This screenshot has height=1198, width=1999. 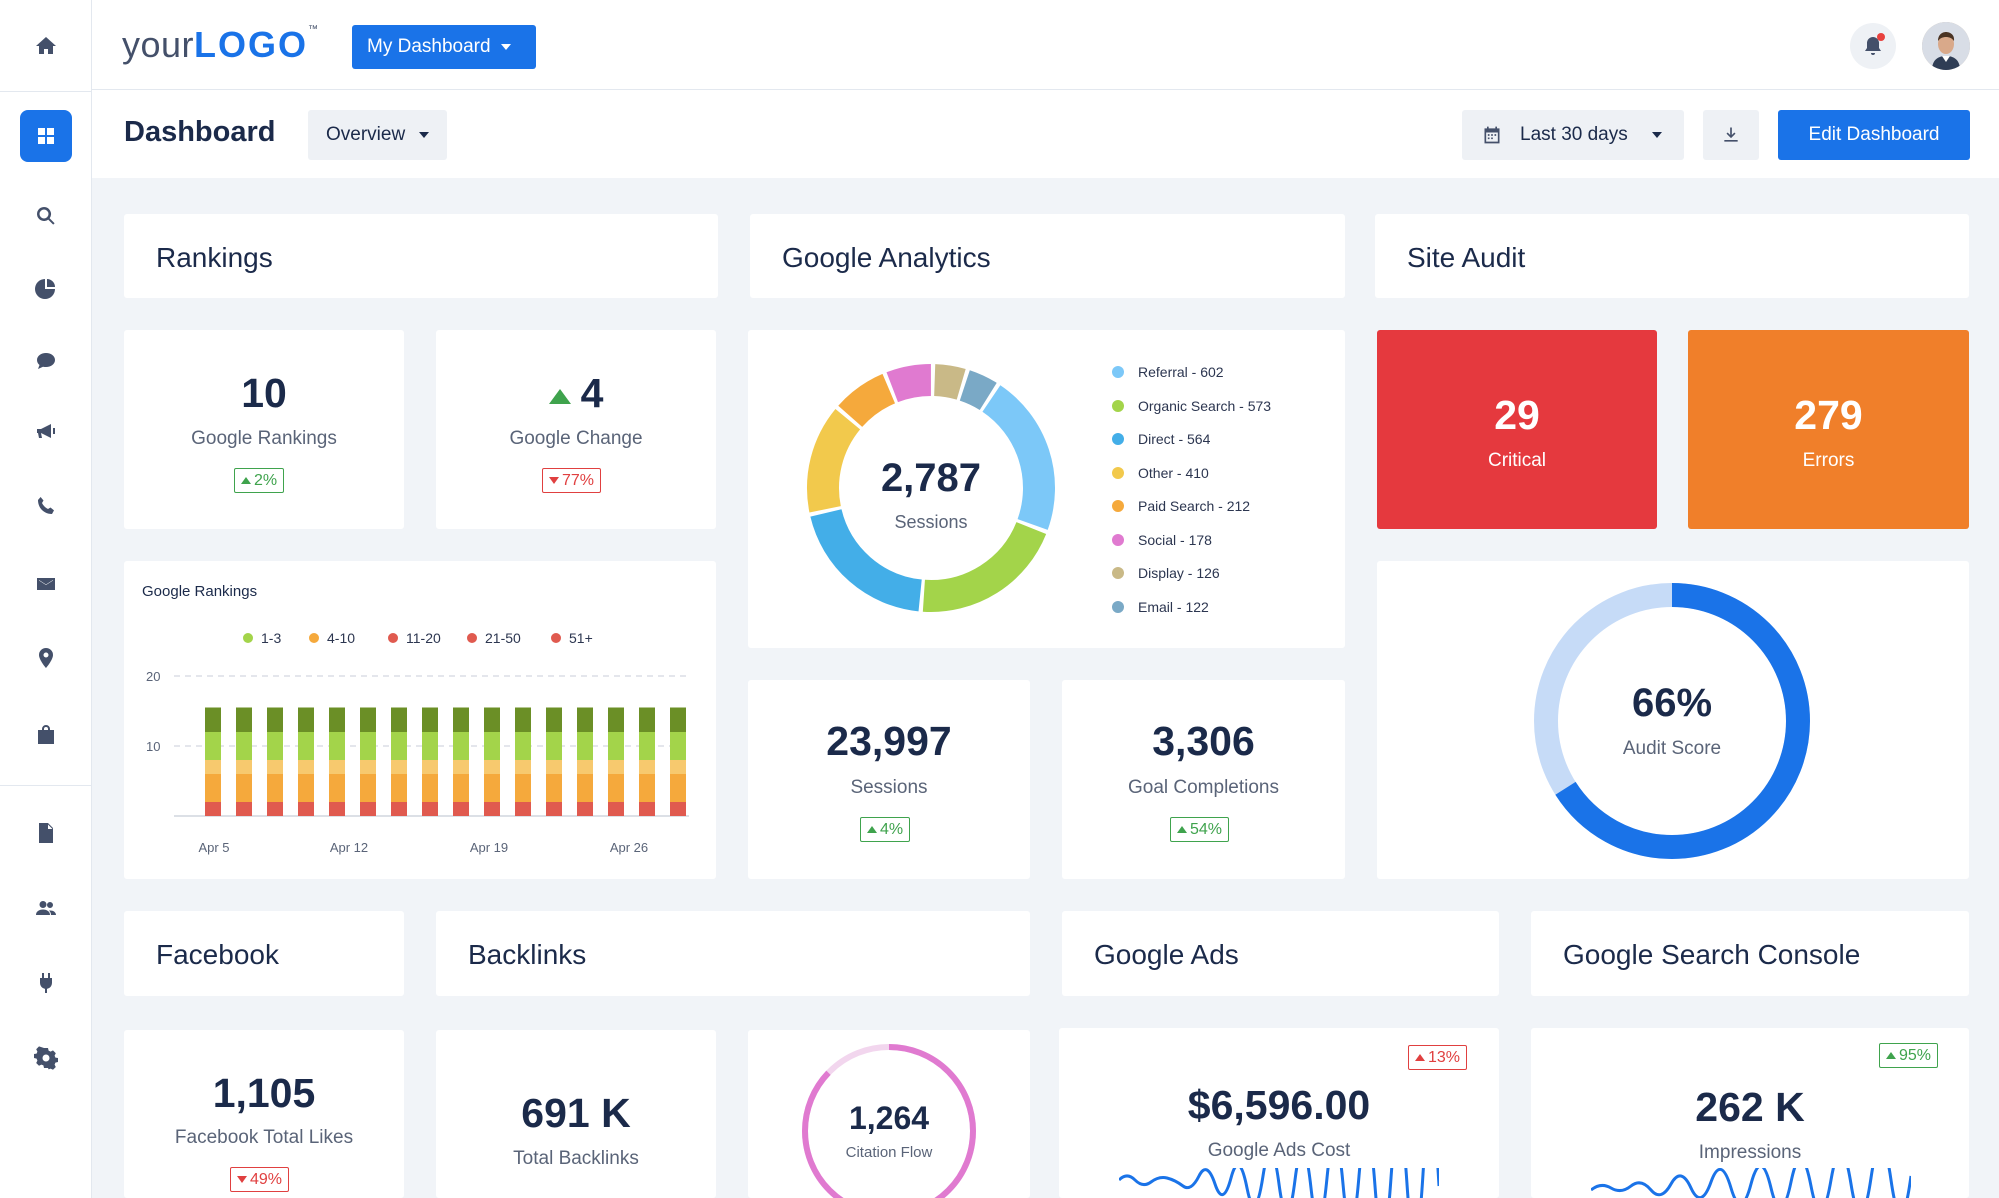 What do you see at coordinates (1731, 135) in the screenshot?
I see `download-button` at bounding box center [1731, 135].